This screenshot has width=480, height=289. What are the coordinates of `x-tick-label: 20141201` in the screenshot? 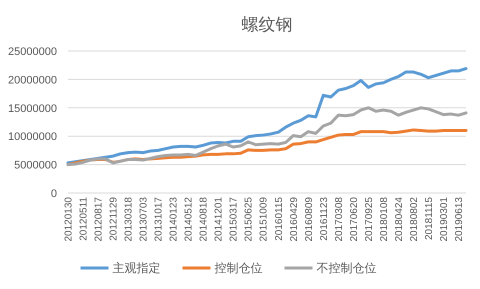 It's located at (219, 219).